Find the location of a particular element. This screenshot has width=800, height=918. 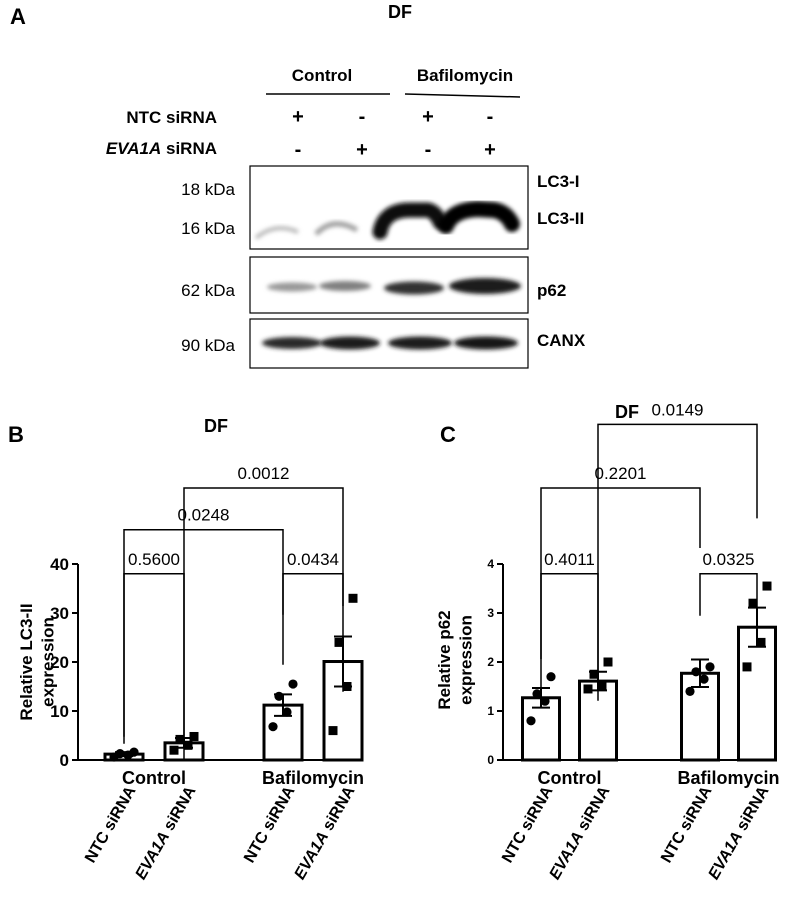

canx-band-lane1 is located at coordinates (292, 343).